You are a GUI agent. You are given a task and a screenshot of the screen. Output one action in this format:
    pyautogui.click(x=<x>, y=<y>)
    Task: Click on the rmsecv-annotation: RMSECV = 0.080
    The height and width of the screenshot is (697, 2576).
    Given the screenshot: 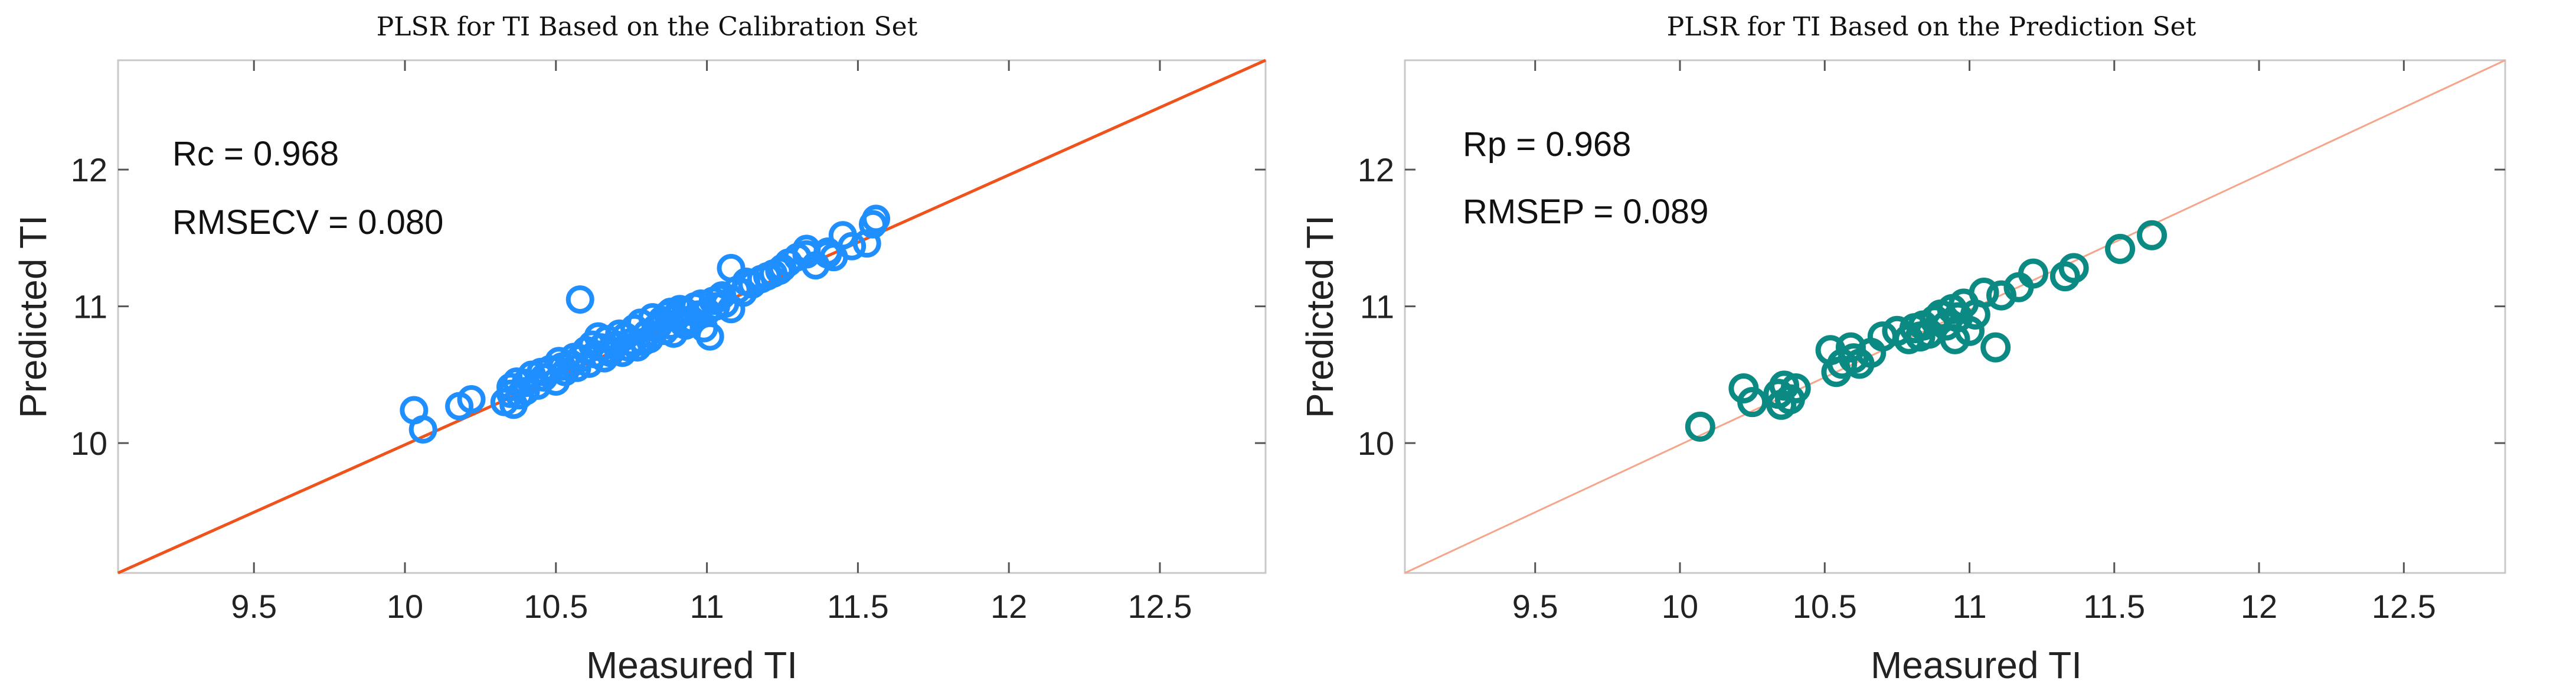 What is the action you would take?
    pyautogui.click(x=307, y=222)
    